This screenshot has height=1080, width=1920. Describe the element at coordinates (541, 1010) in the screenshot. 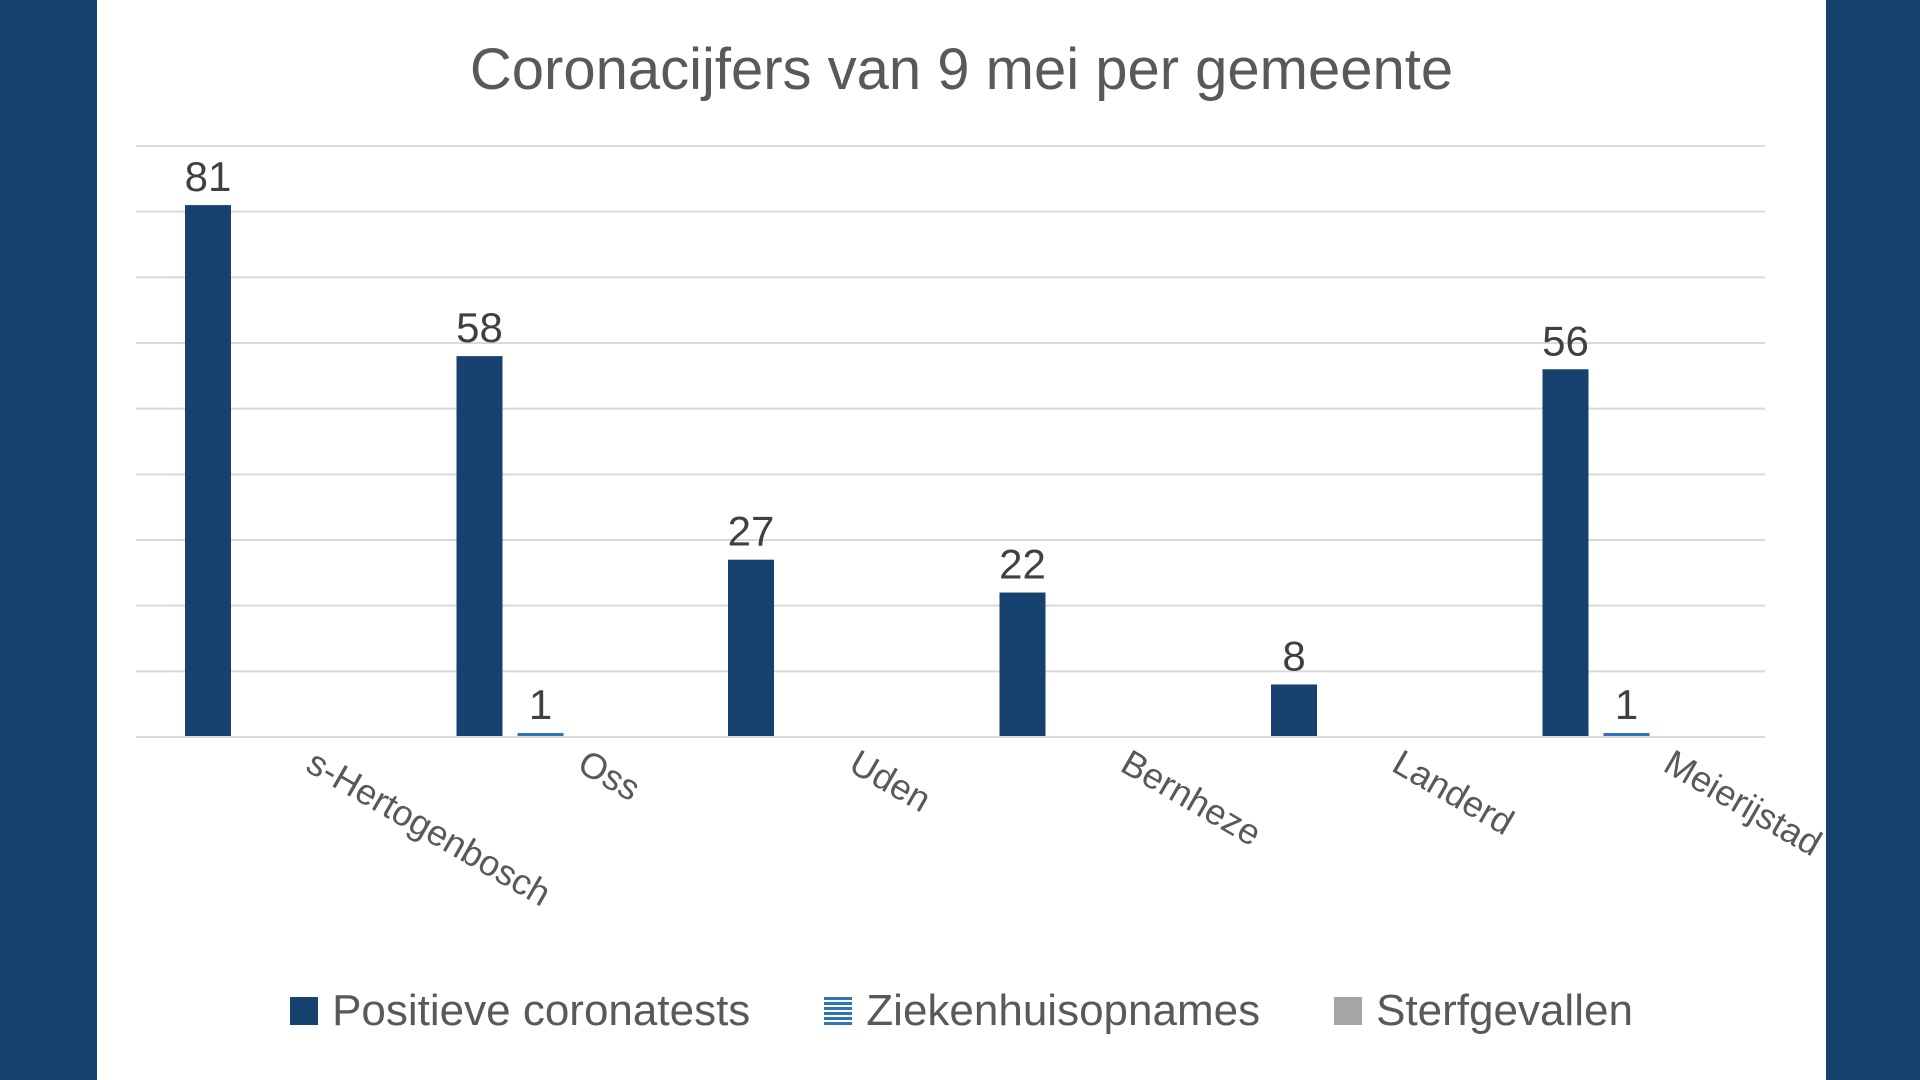

I see `legend-label-positieve-coronatests: Positieve coronatests` at that location.